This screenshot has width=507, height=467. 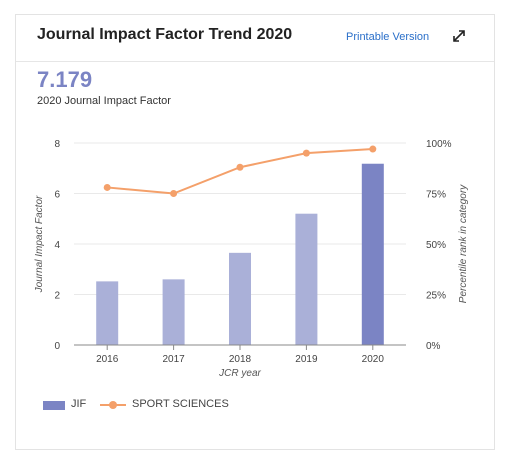 What do you see at coordinates (57, 296) in the screenshot?
I see `y-tick-label: 2` at bounding box center [57, 296].